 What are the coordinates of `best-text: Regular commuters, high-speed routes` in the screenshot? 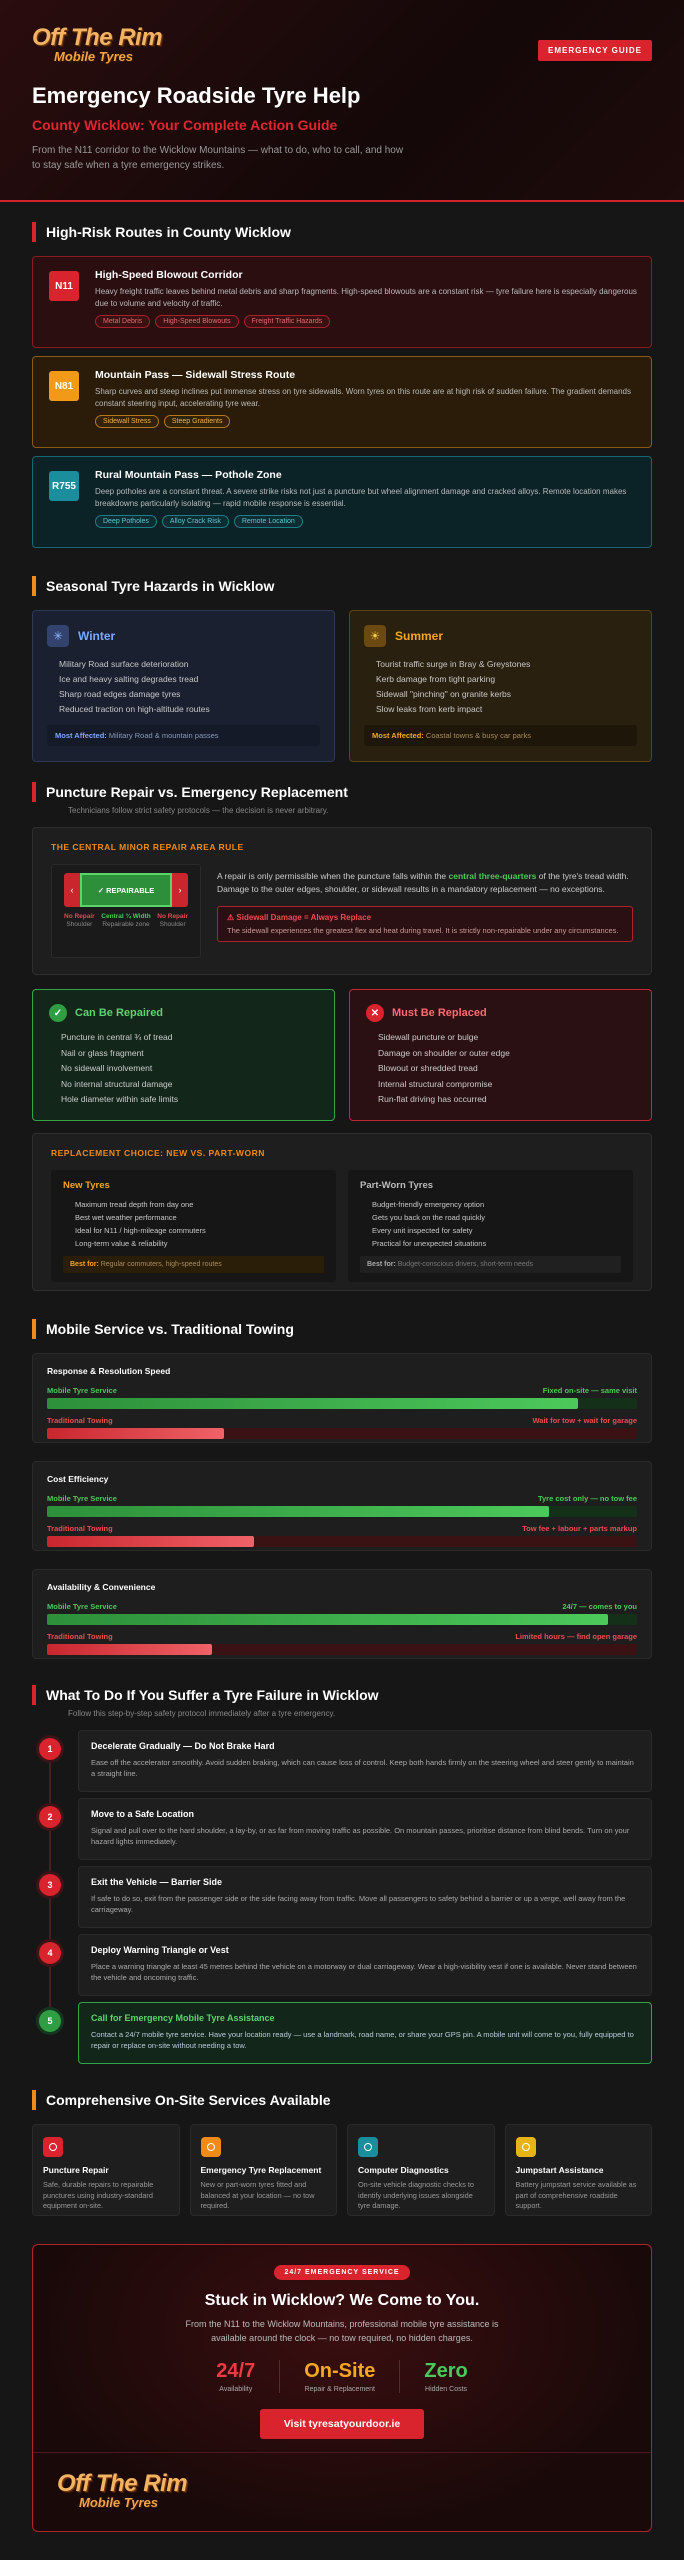 It's located at (161, 1264).